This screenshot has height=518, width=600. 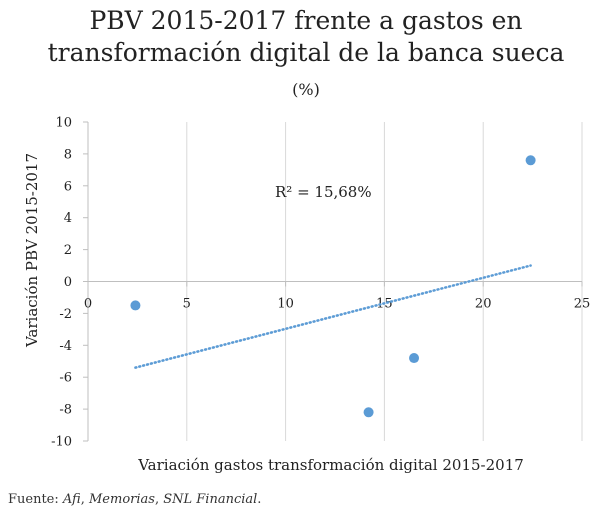 What do you see at coordinates (122, 499) in the screenshot?
I see `source-memorias: Memorias` at bounding box center [122, 499].